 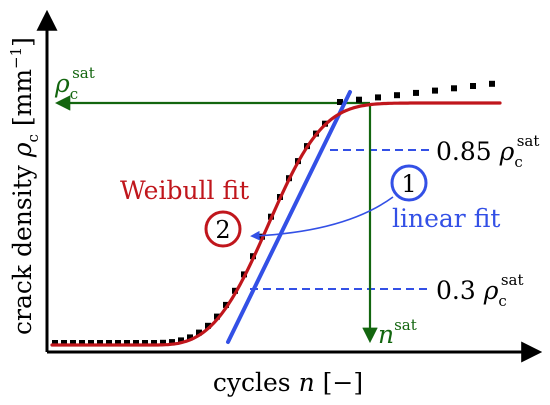 What do you see at coordinates (22, 42) in the screenshot?
I see `y-axis-label-unit-close: ]` at bounding box center [22, 42].